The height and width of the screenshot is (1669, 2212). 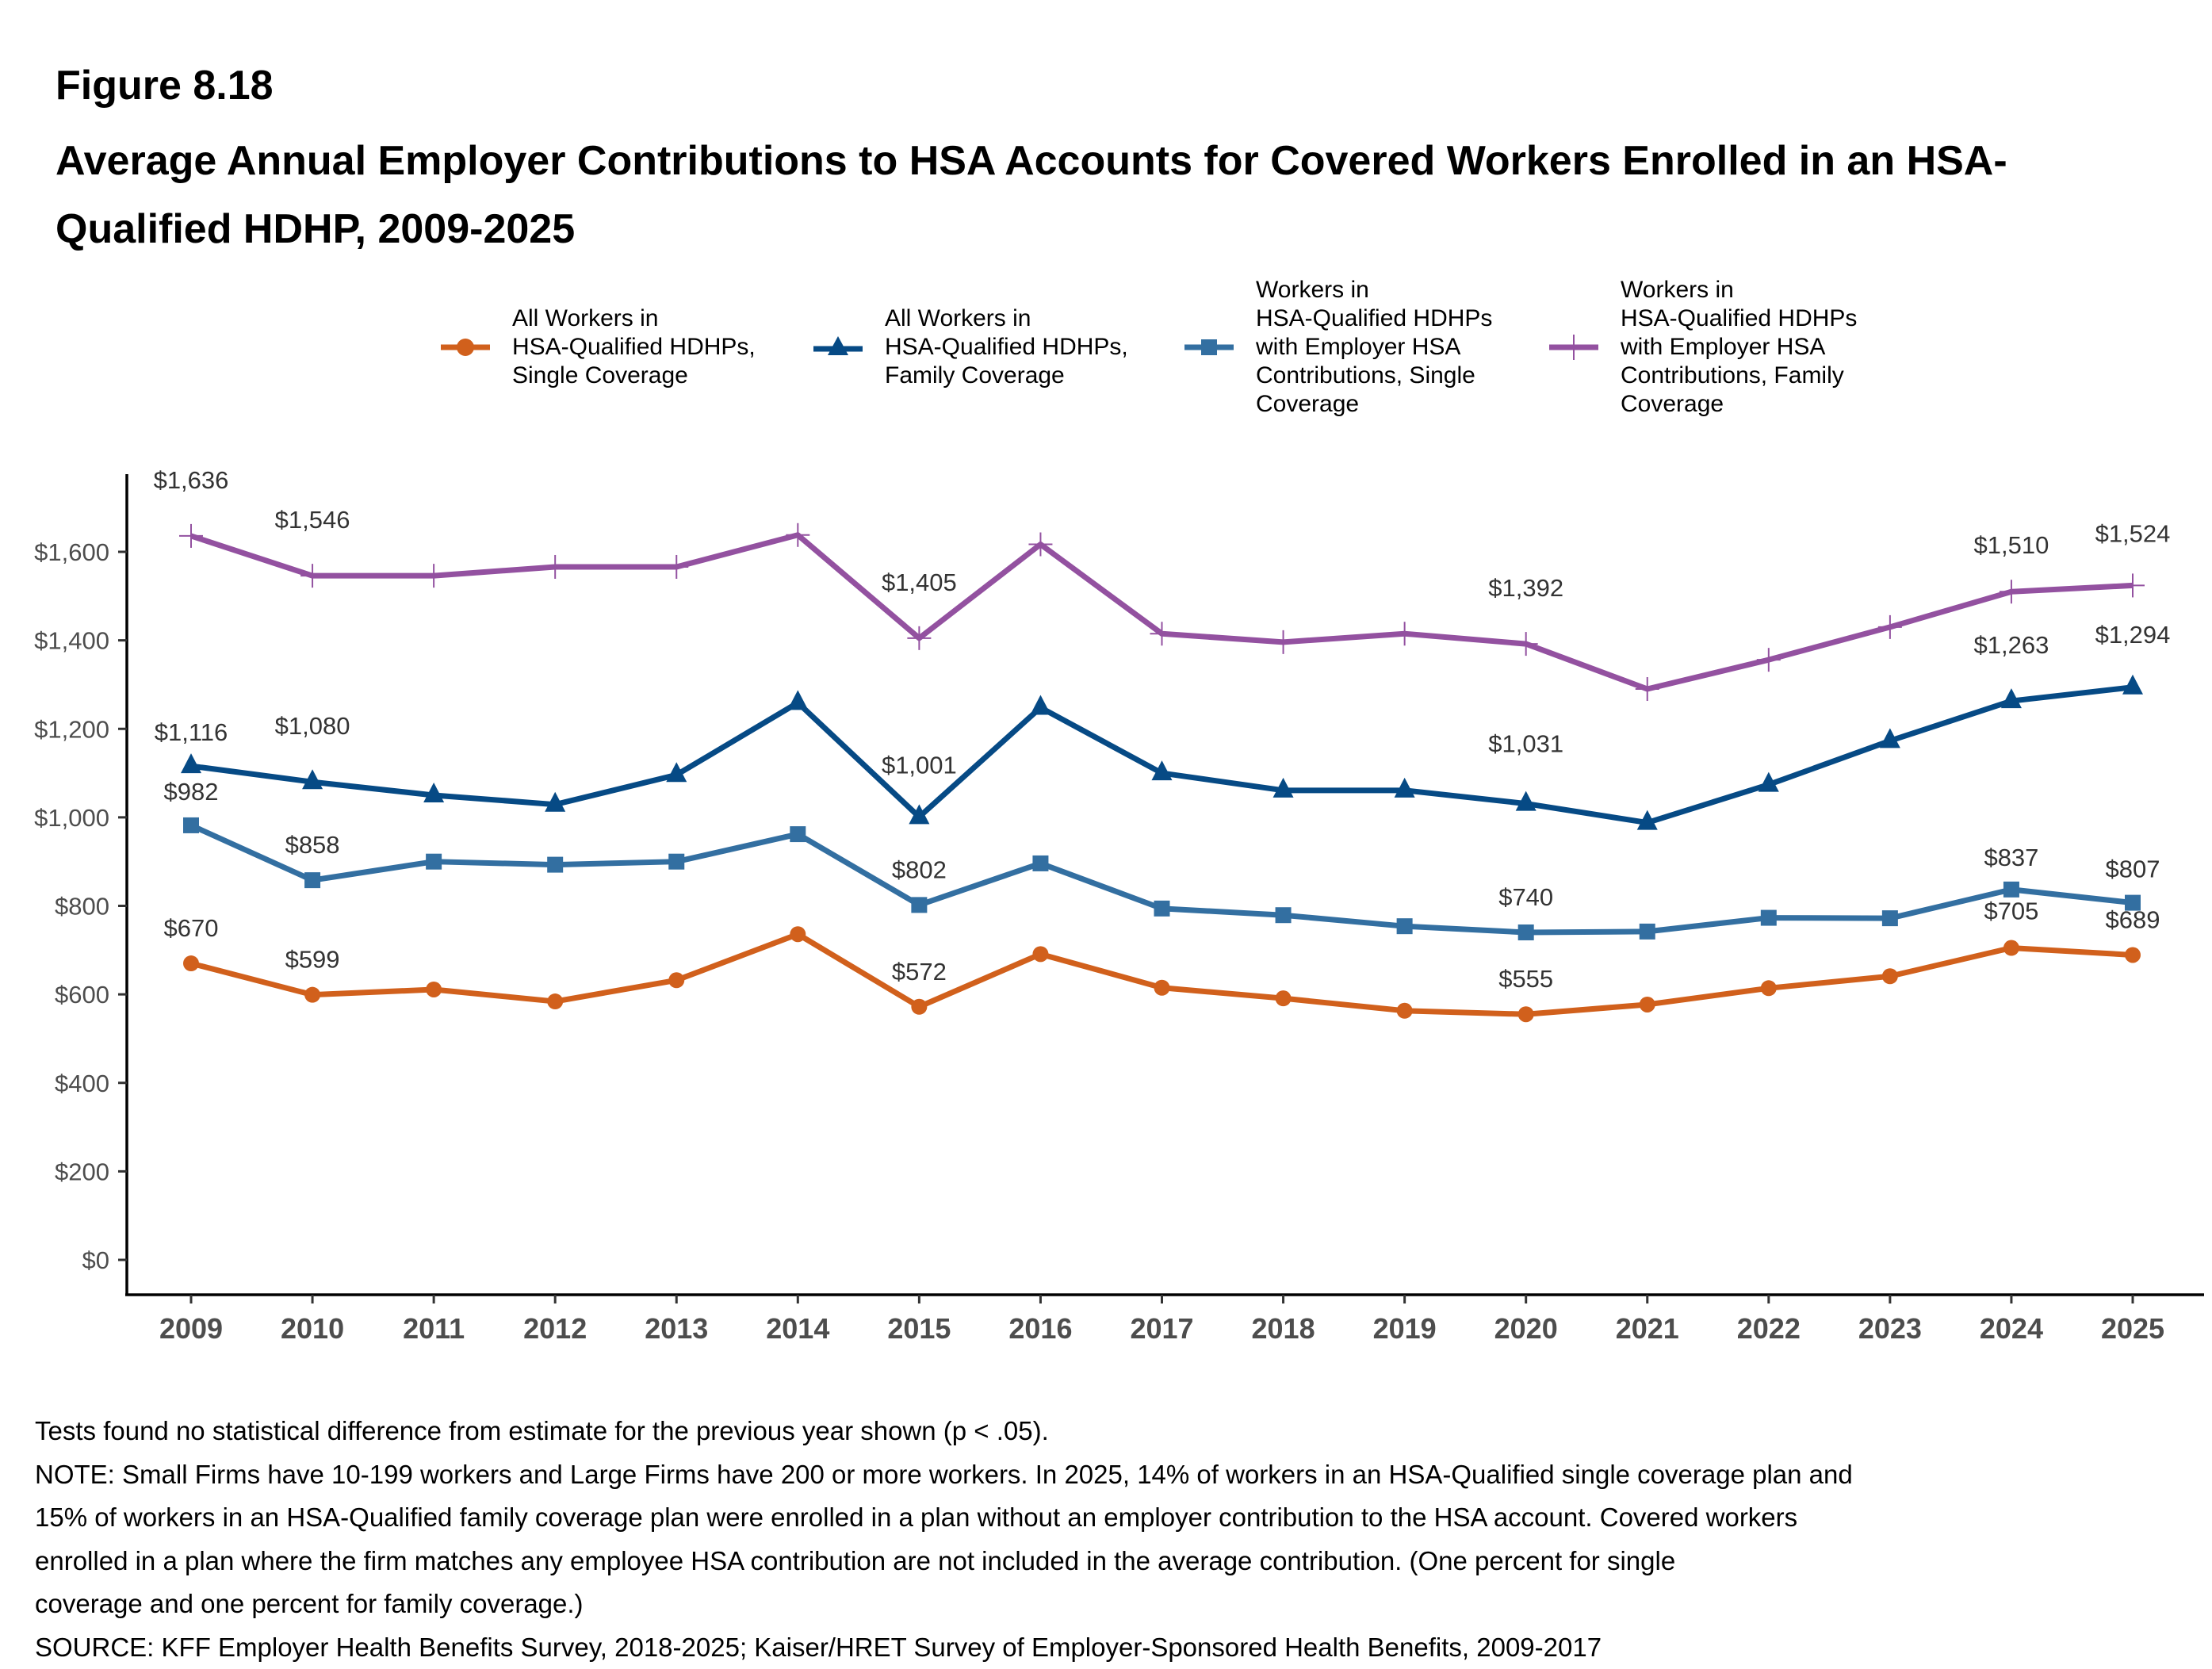 What do you see at coordinates (2011, 911) in the screenshot?
I see `data-label: $705` at bounding box center [2011, 911].